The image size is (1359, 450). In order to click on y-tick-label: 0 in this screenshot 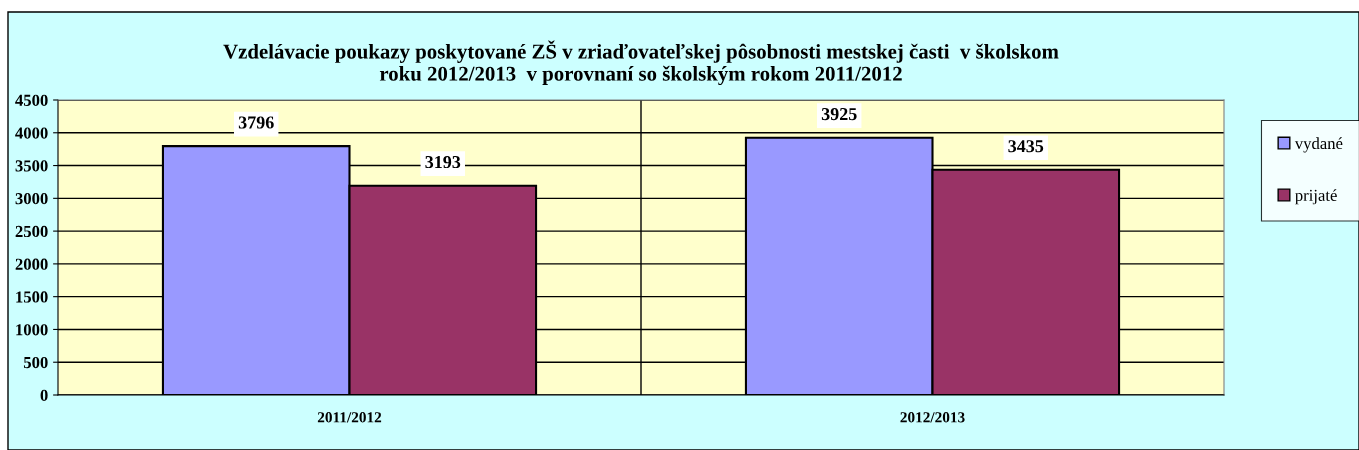, I will do `click(44, 395)`.